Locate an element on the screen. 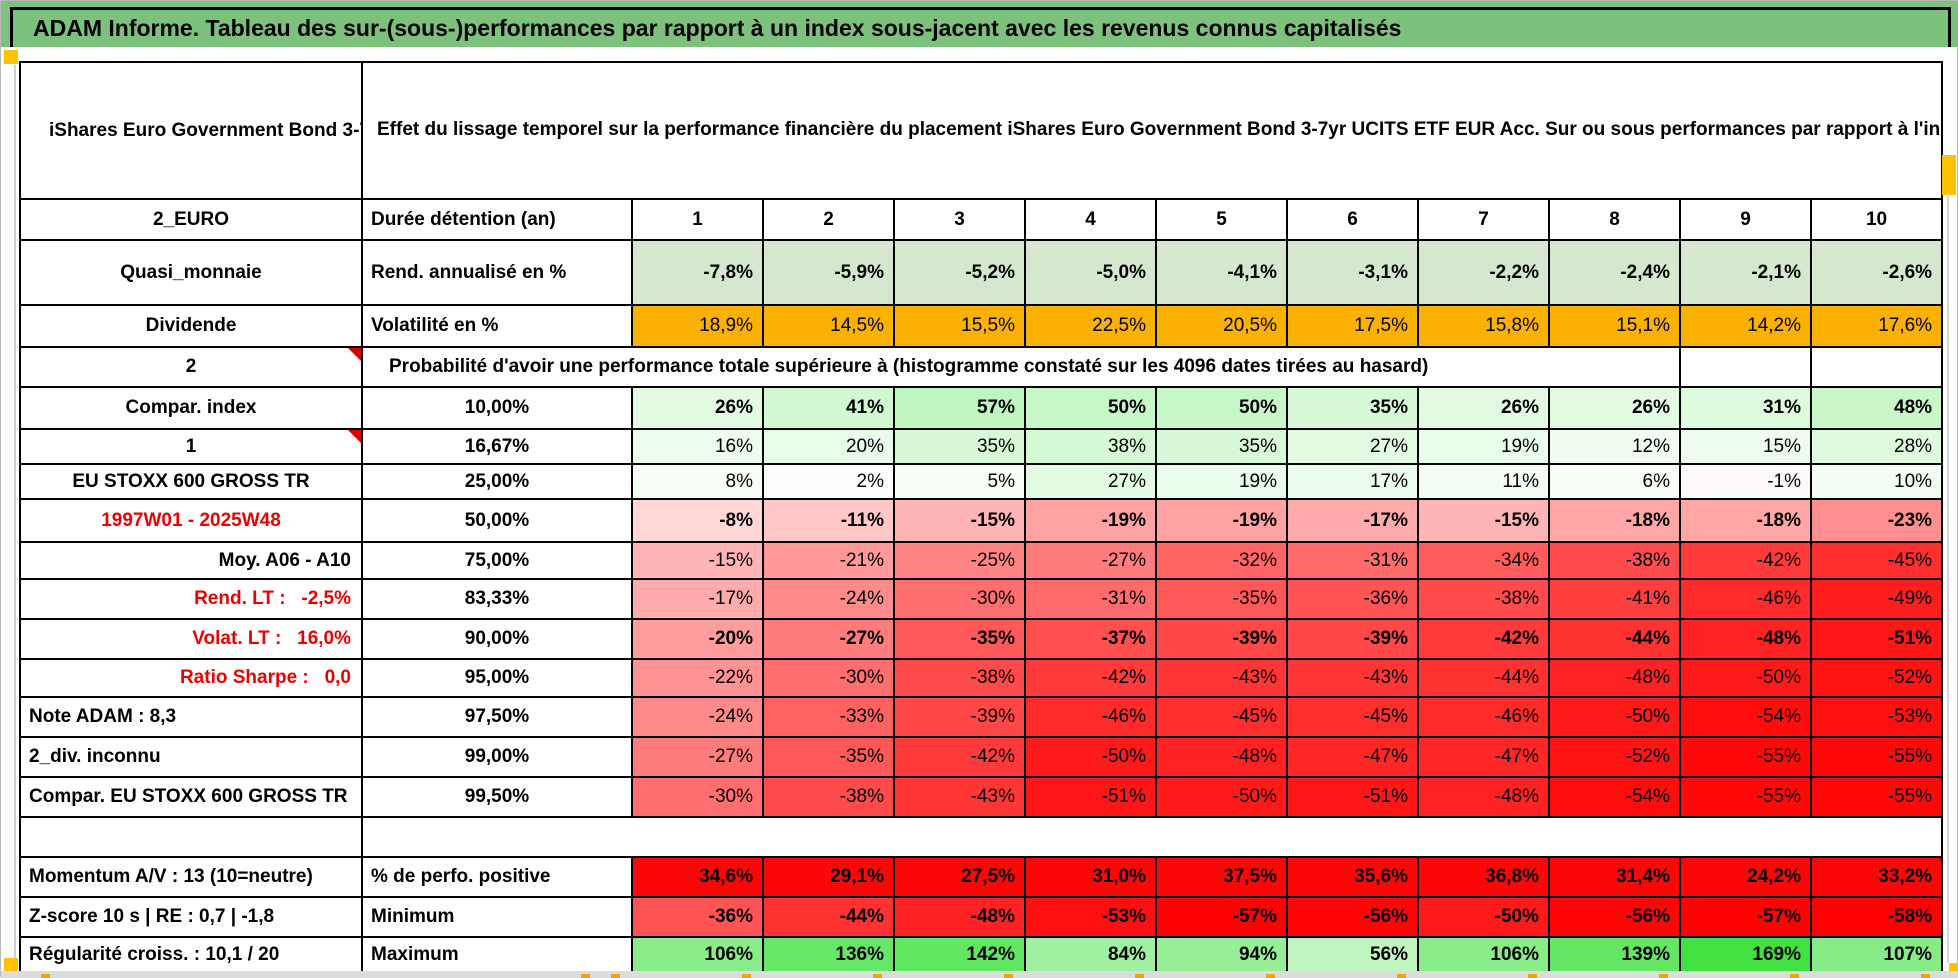  value-cell: 16% is located at coordinates (697, 446).